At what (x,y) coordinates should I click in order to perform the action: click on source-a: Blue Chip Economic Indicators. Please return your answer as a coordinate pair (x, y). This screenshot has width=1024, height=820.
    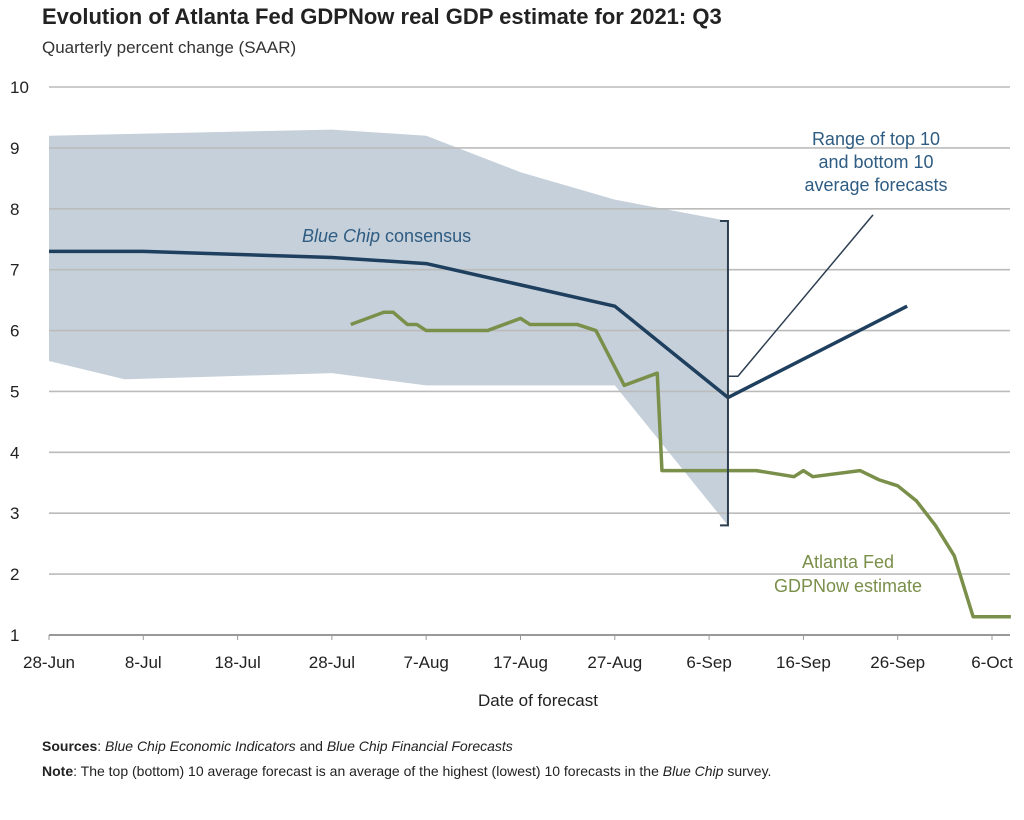
    Looking at the image, I should click on (200, 746).